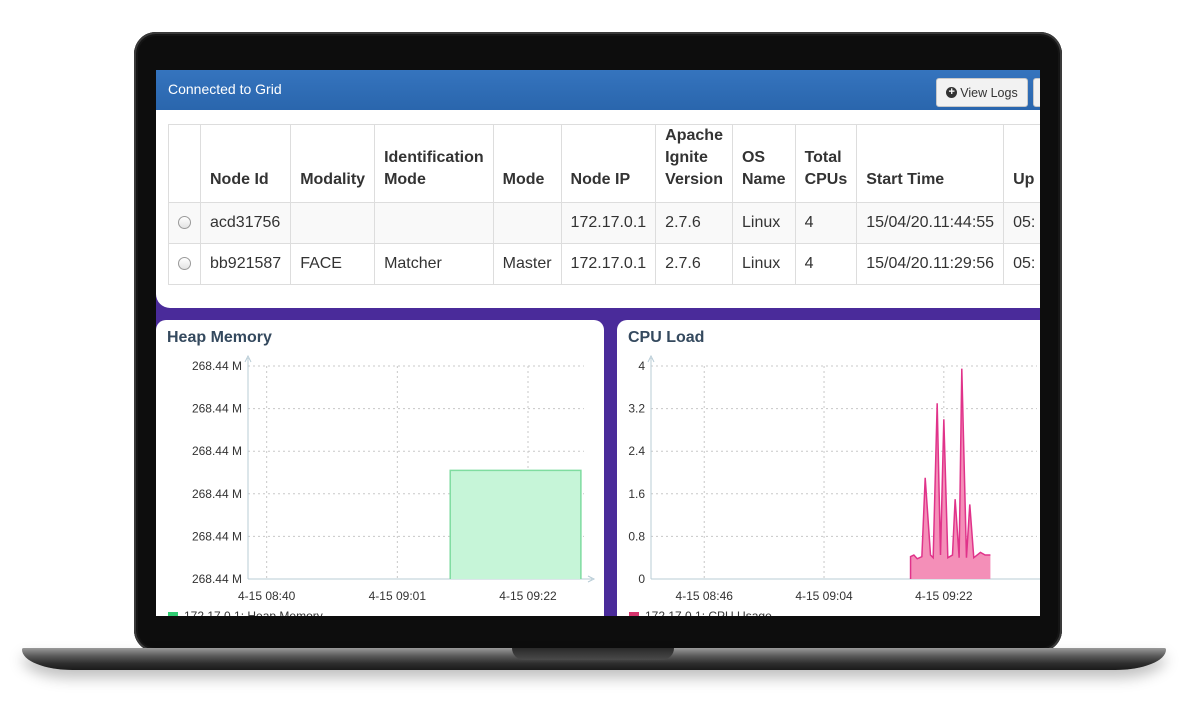  What do you see at coordinates (824, 596) in the screenshot?
I see `x-tick-label: 4-15 09:04` at bounding box center [824, 596].